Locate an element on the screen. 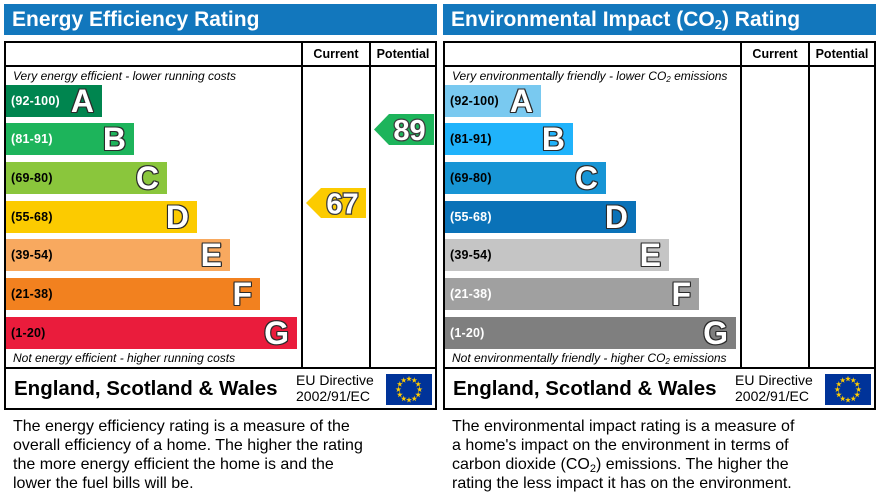 The width and height of the screenshot is (880, 493). svg-text: 89 is located at coordinates (409, 130).